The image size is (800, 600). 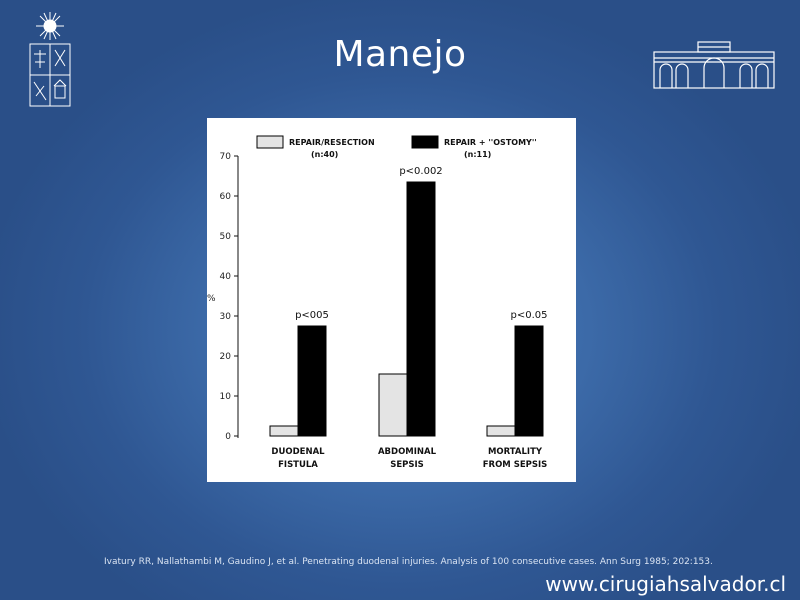 I want to click on y-tick-label: 50, so click(x=226, y=237).